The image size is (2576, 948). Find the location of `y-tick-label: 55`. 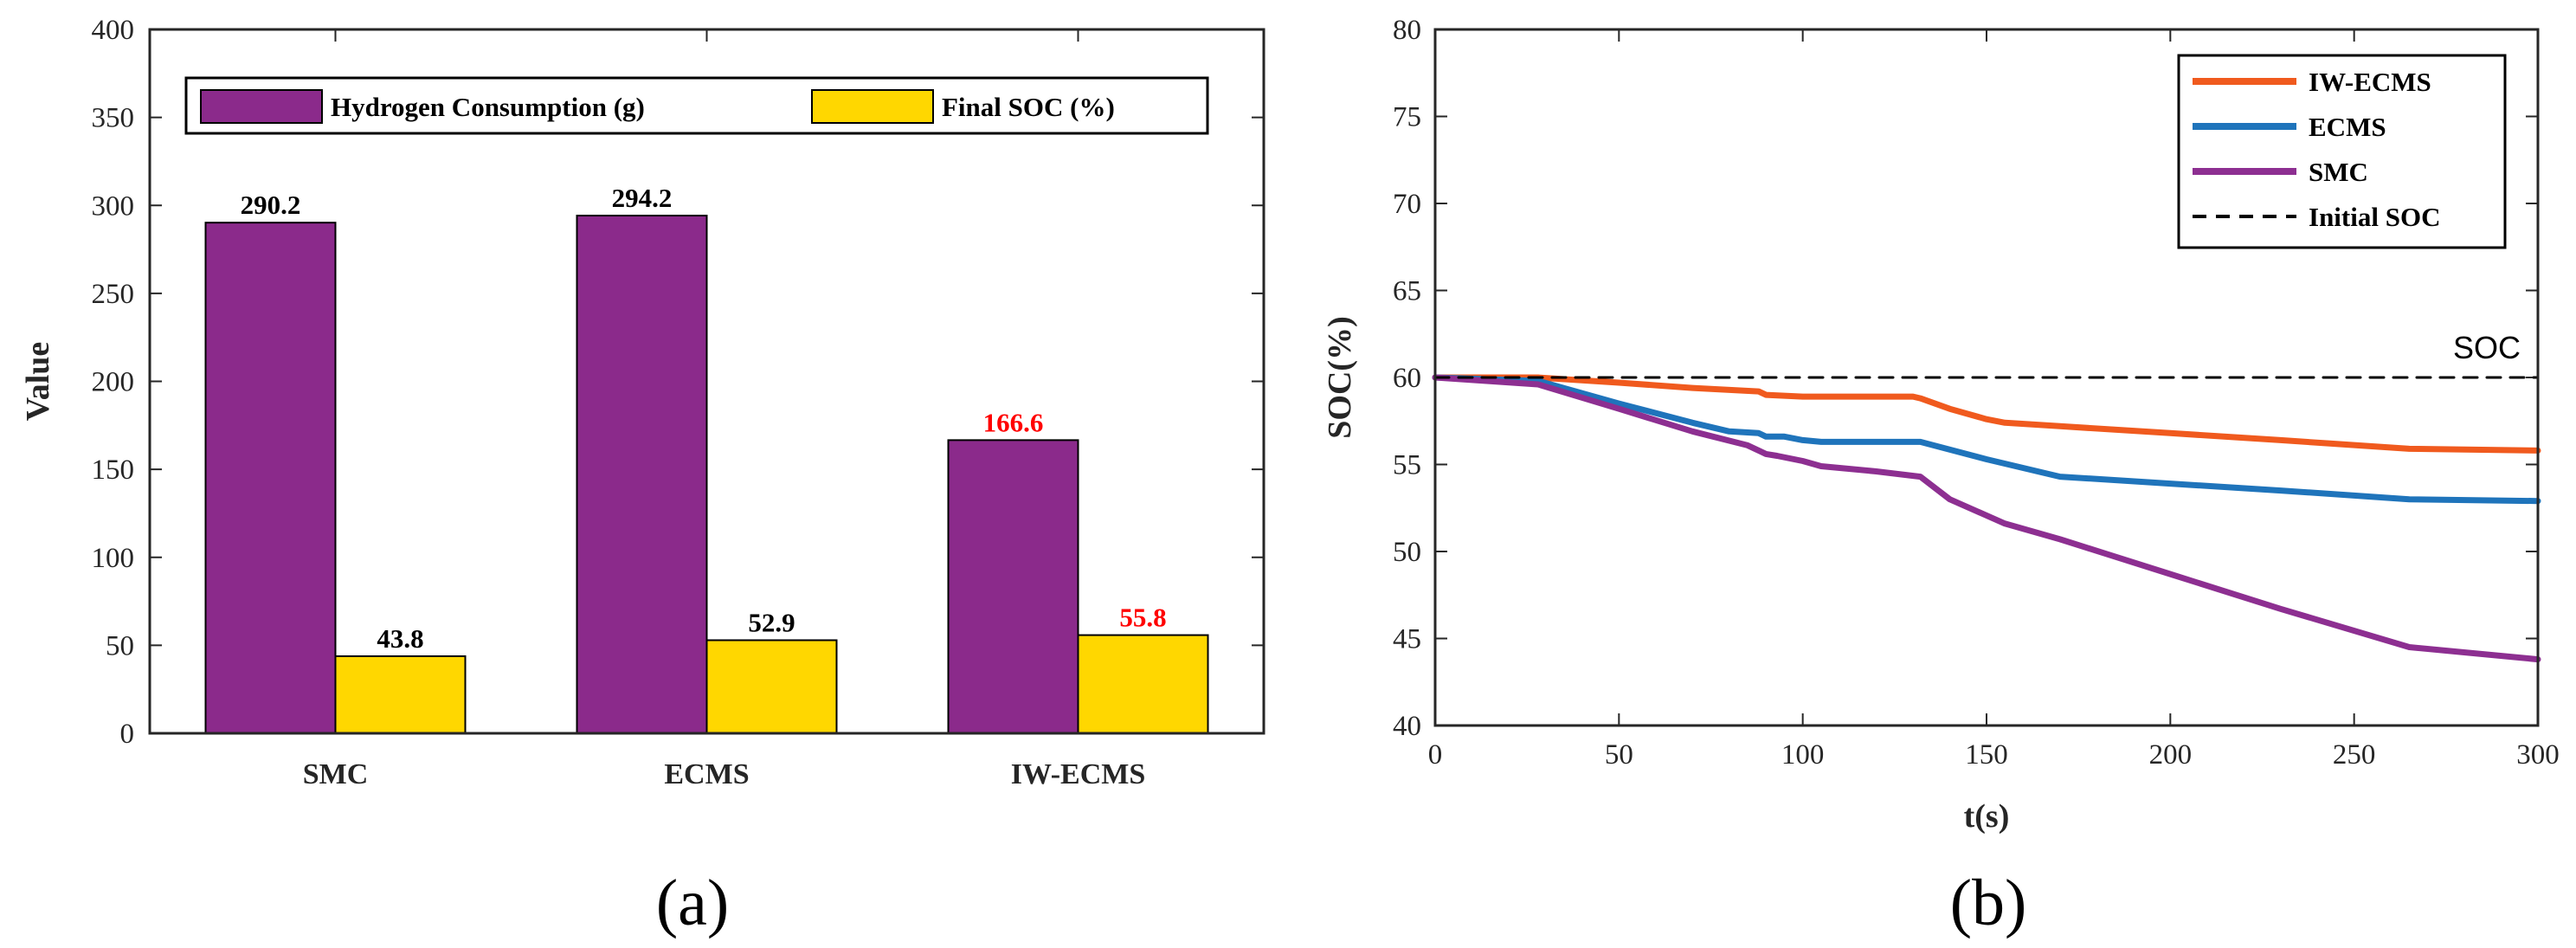

y-tick-label: 55 is located at coordinates (1407, 465).